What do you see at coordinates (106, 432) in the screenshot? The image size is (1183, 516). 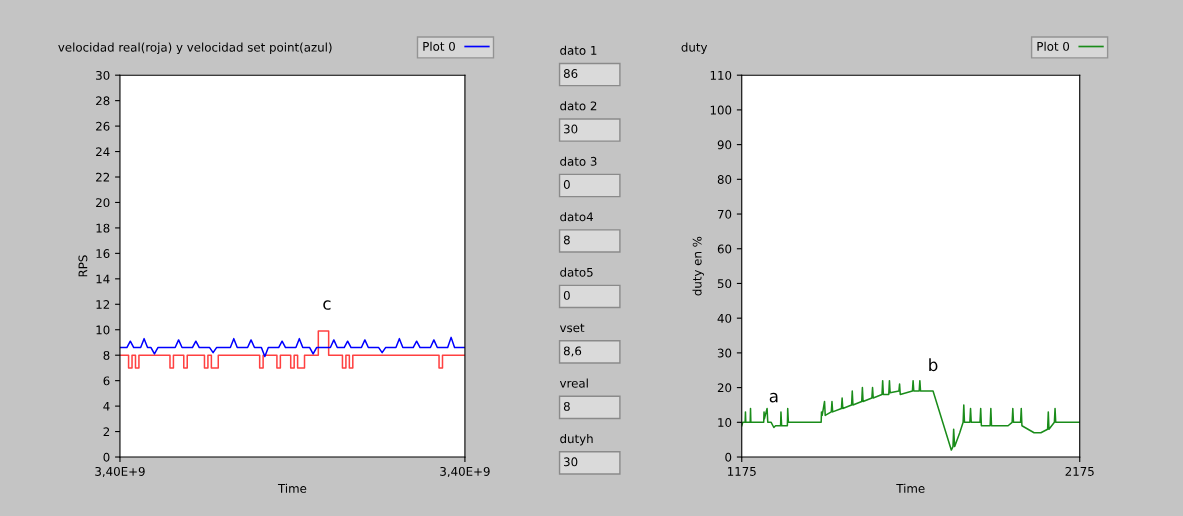 I see `y-tick-label: 2` at bounding box center [106, 432].